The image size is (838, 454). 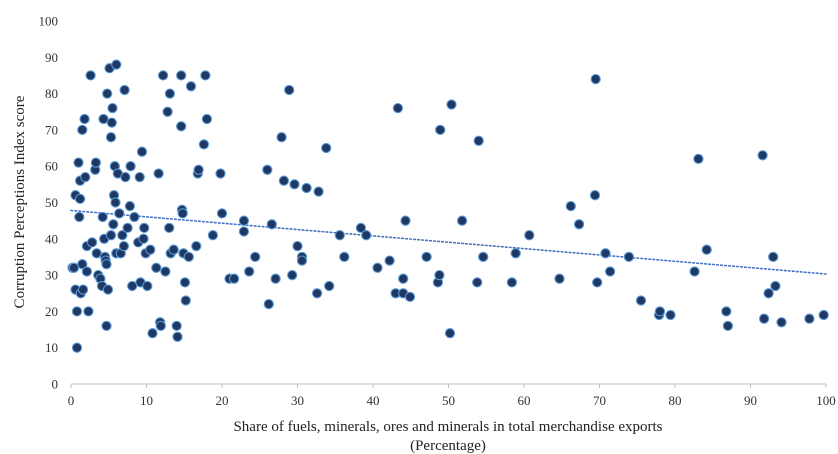 I want to click on x-tick-label: 10, so click(x=146, y=400).